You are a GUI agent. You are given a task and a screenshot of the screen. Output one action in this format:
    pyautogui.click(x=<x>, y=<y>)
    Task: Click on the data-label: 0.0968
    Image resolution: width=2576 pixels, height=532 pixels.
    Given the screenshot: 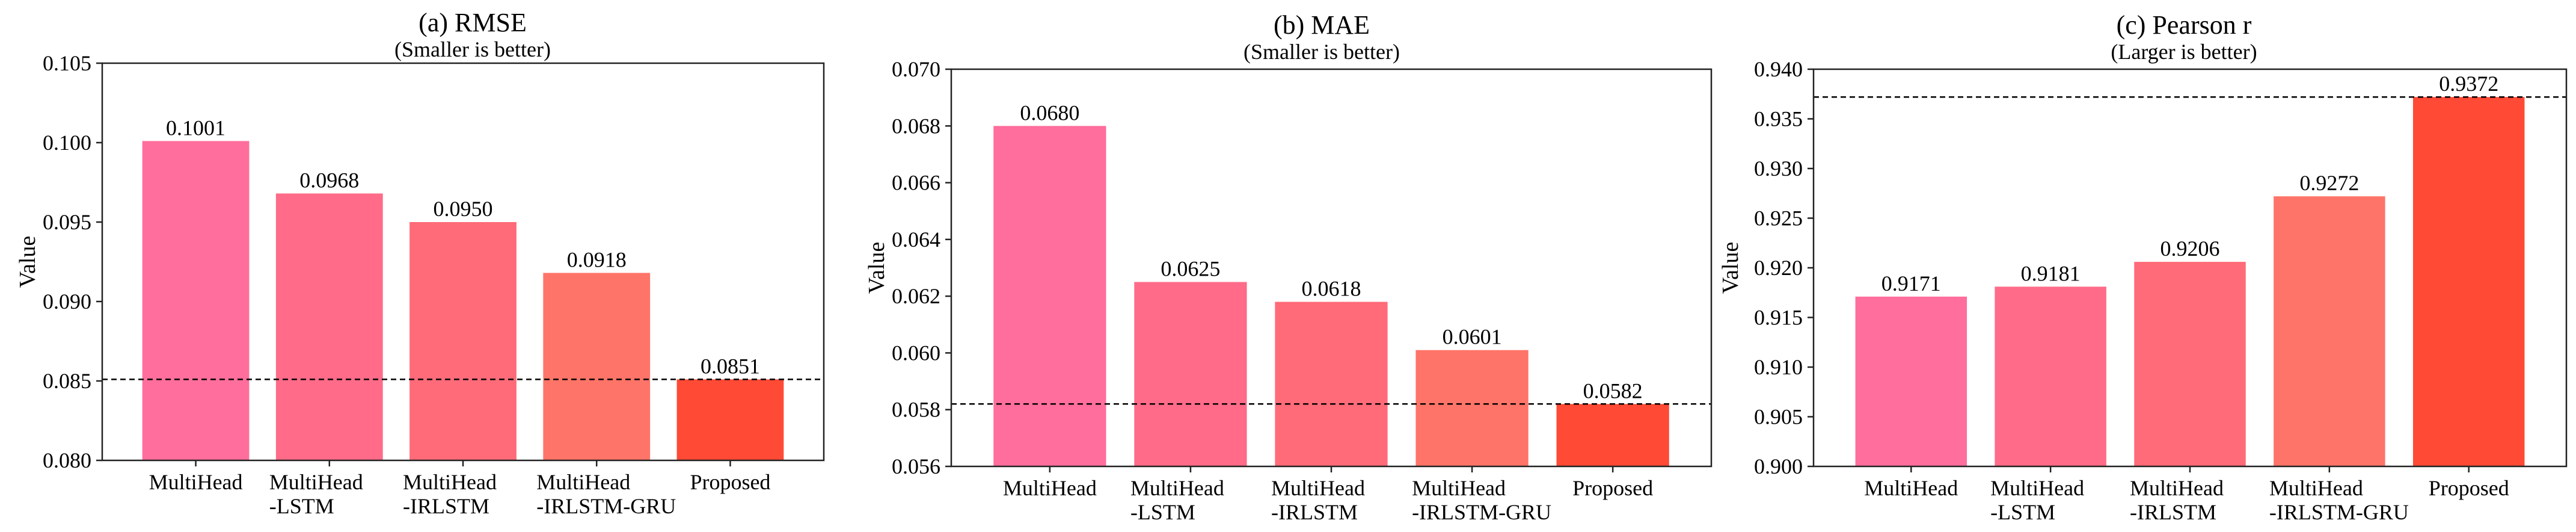 What is the action you would take?
    pyautogui.click(x=329, y=180)
    